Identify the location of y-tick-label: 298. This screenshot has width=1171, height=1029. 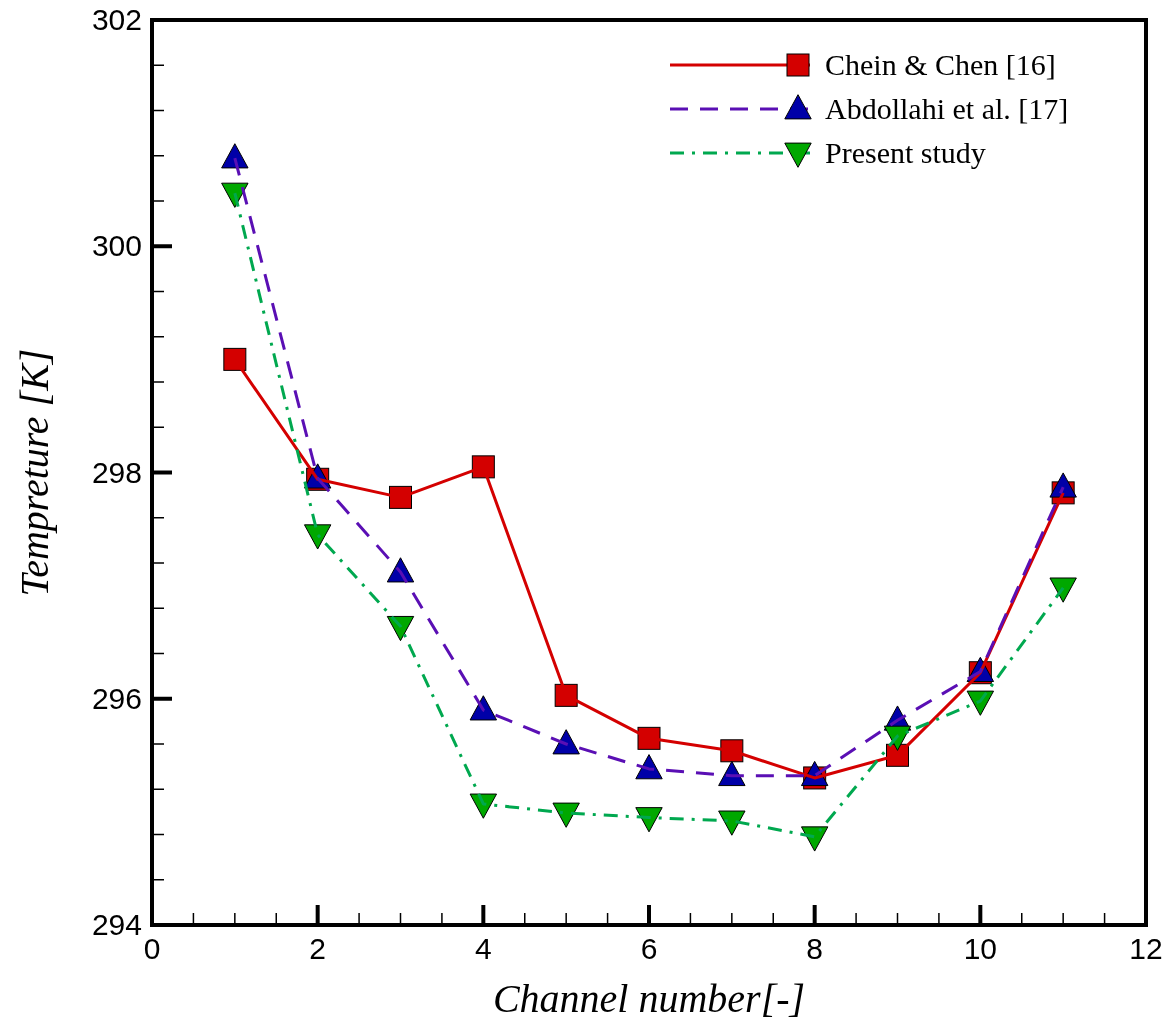
(116, 472).